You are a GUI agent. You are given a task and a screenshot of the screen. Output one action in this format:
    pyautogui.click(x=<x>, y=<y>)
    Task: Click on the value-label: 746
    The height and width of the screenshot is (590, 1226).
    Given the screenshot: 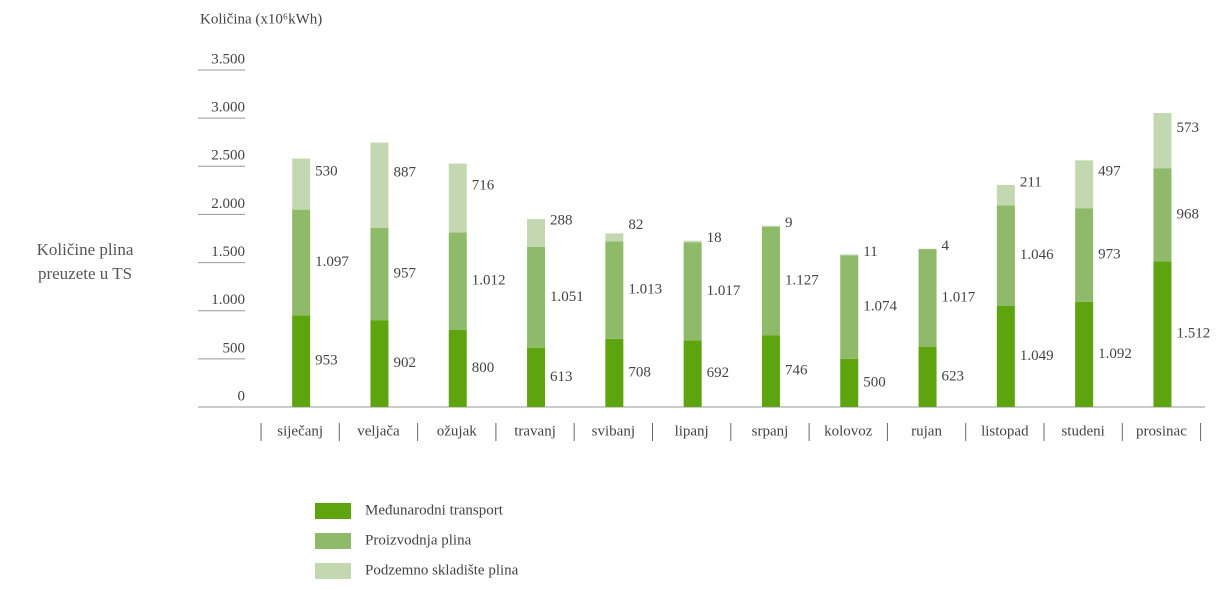 What is the action you would take?
    pyautogui.click(x=796, y=371)
    